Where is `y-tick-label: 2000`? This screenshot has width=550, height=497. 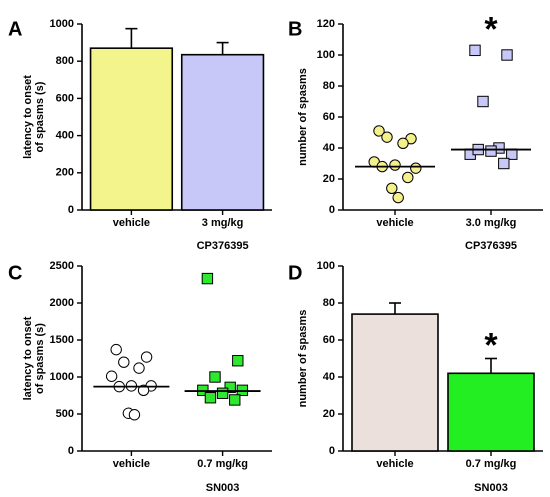
y-tick-label: 2000 is located at coordinates (62, 303).